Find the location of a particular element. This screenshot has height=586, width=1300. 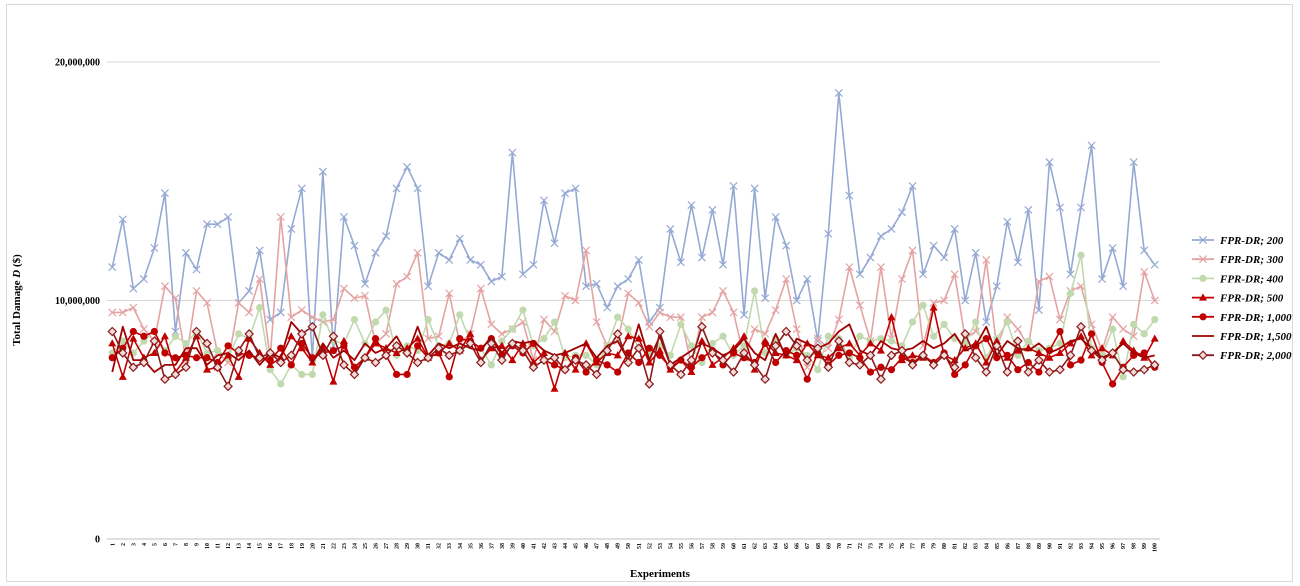

x-axis-title: Experiments is located at coordinates (660, 574).